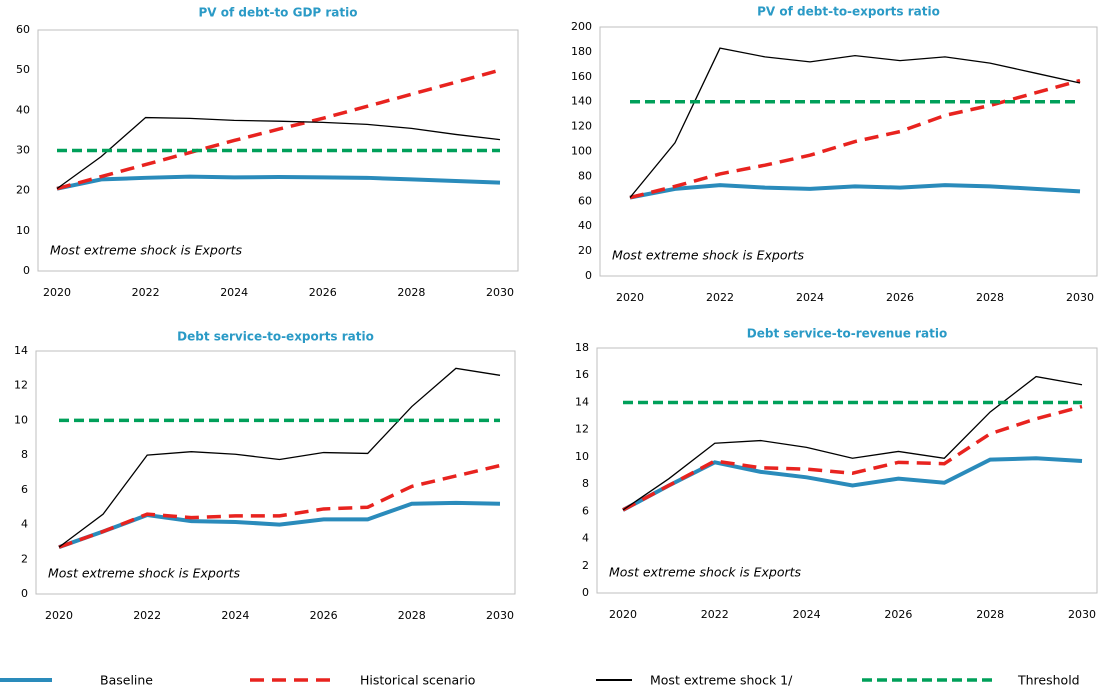  I want to click on y-tick-label: 50, so click(23, 69).